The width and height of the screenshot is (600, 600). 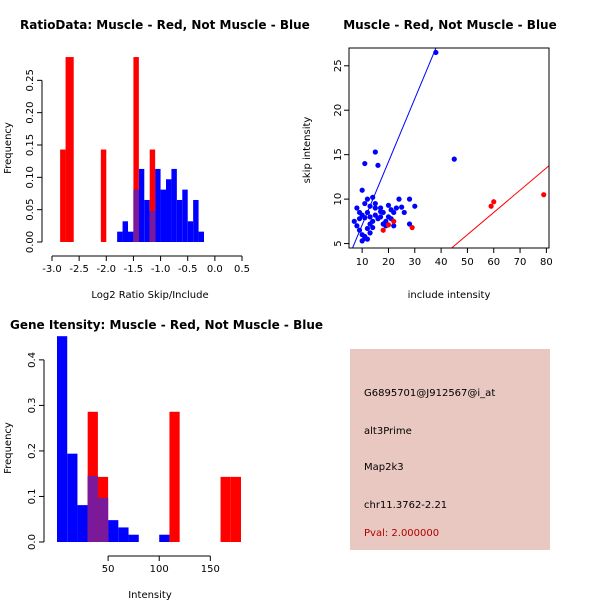 I want to click on intensity-x-tick-label-1: 100, so click(x=159, y=569).